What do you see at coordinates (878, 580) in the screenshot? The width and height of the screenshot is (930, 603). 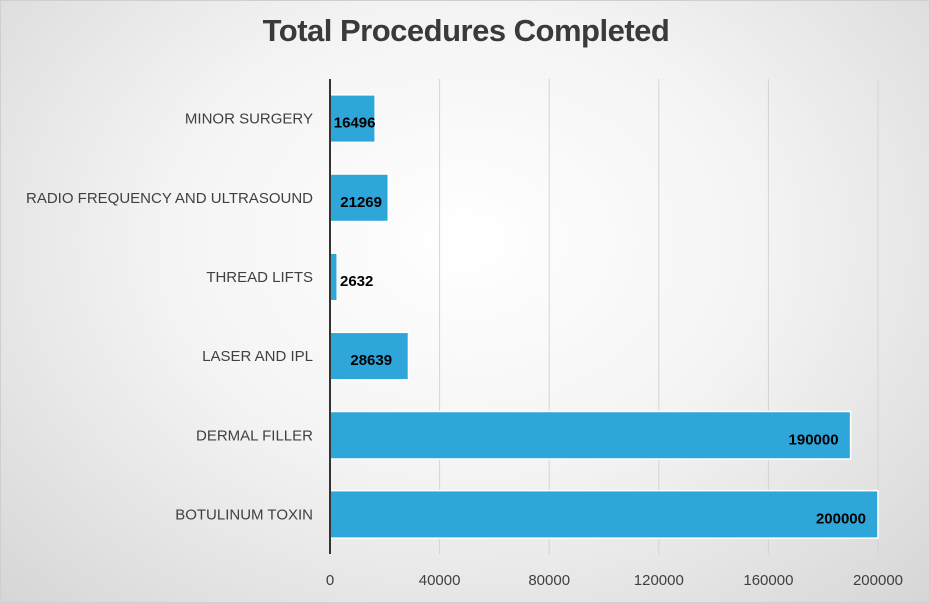 I see `x-tick-label: 200000` at bounding box center [878, 580].